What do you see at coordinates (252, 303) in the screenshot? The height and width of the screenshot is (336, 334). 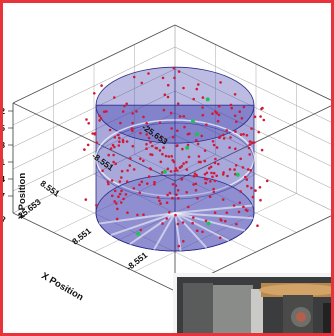 I see `inset-photo` at bounding box center [252, 303].